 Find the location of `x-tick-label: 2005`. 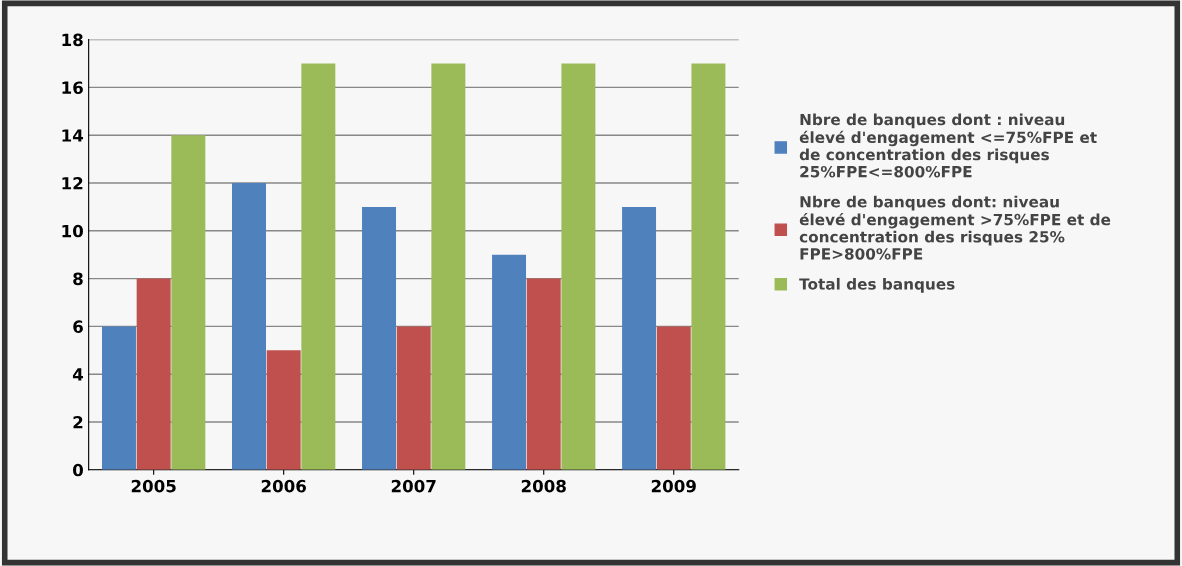

x-tick-label: 2005 is located at coordinates (153, 486).